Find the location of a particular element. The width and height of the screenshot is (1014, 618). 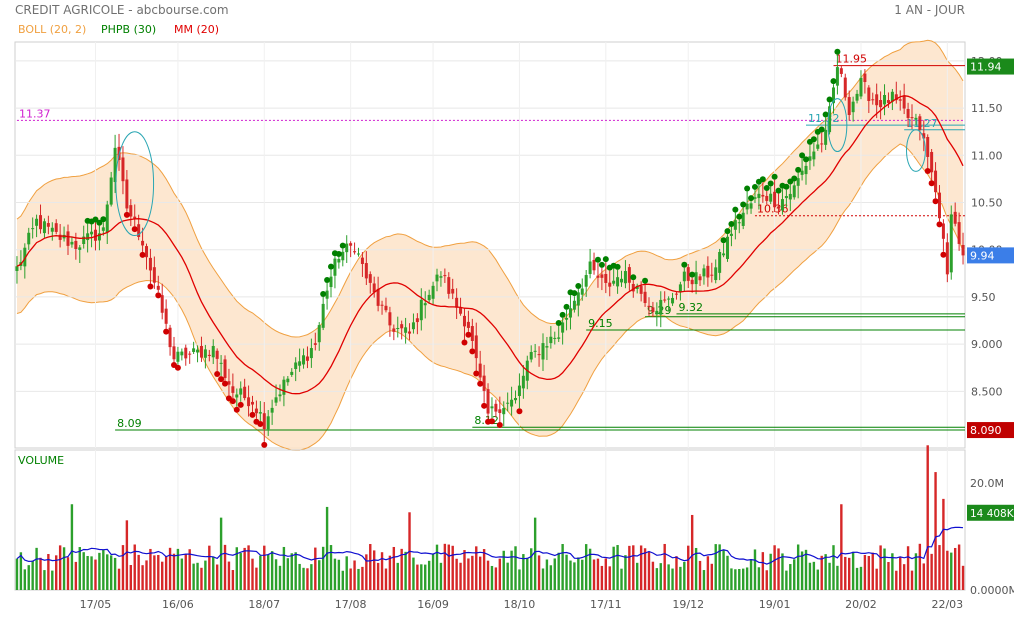

pattern-ellipse is located at coordinates (135, 184).